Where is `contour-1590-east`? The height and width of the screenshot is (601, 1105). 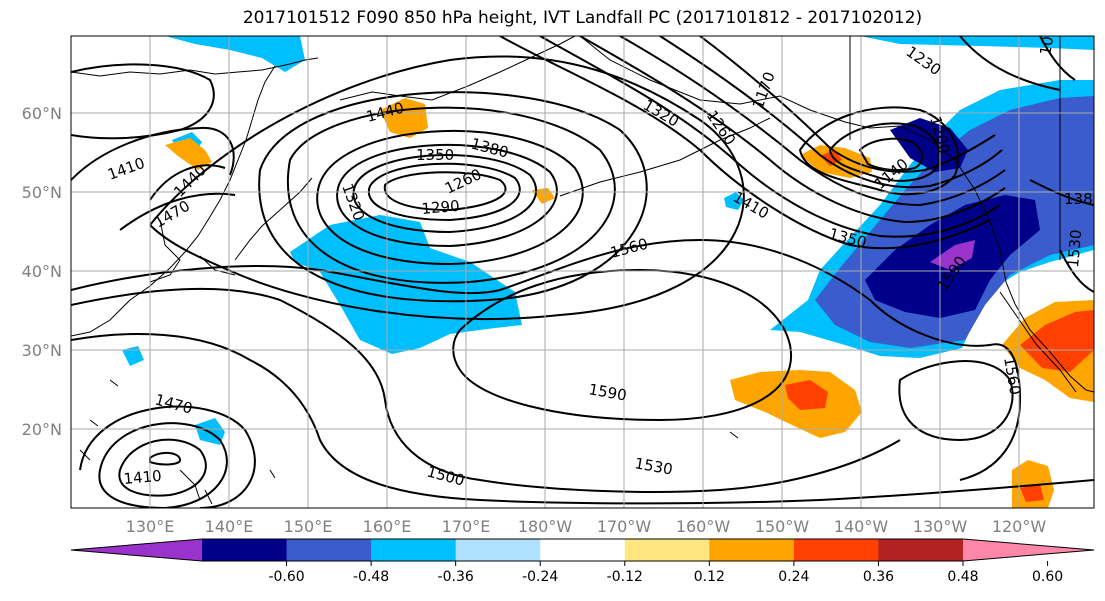
contour-1590-east is located at coordinates (956, 401).